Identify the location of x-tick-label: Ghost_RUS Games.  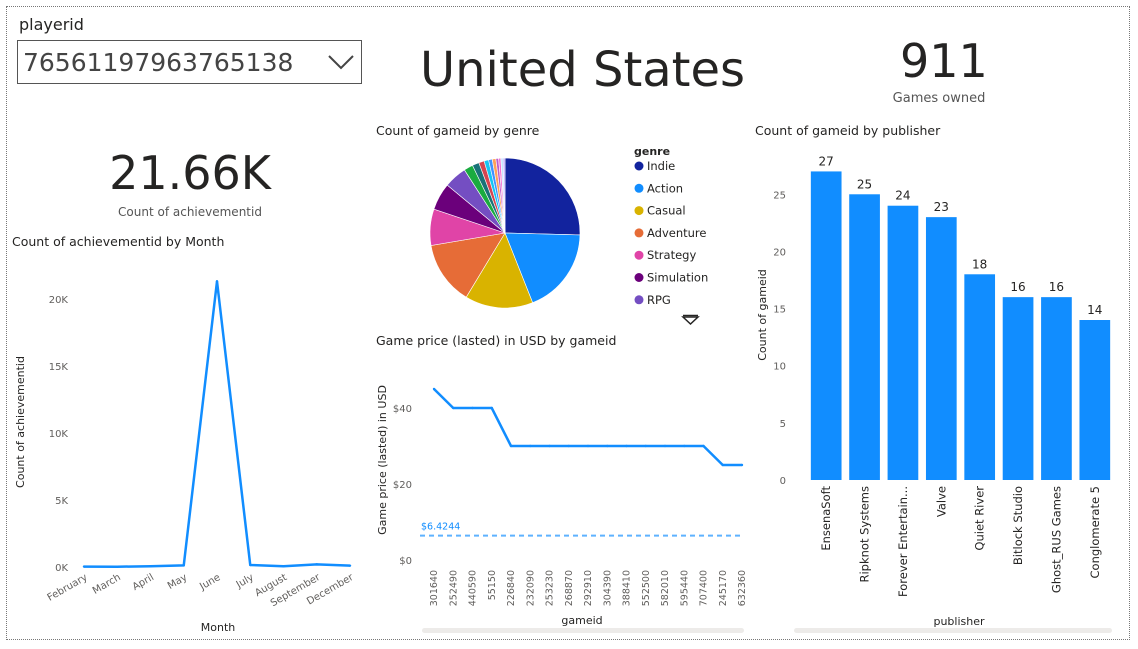
(1056, 539).